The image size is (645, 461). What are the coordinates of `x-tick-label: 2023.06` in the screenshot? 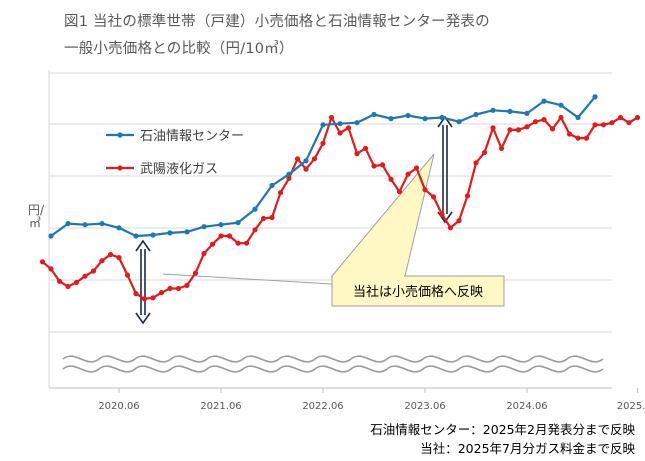 It's located at (424, 406).